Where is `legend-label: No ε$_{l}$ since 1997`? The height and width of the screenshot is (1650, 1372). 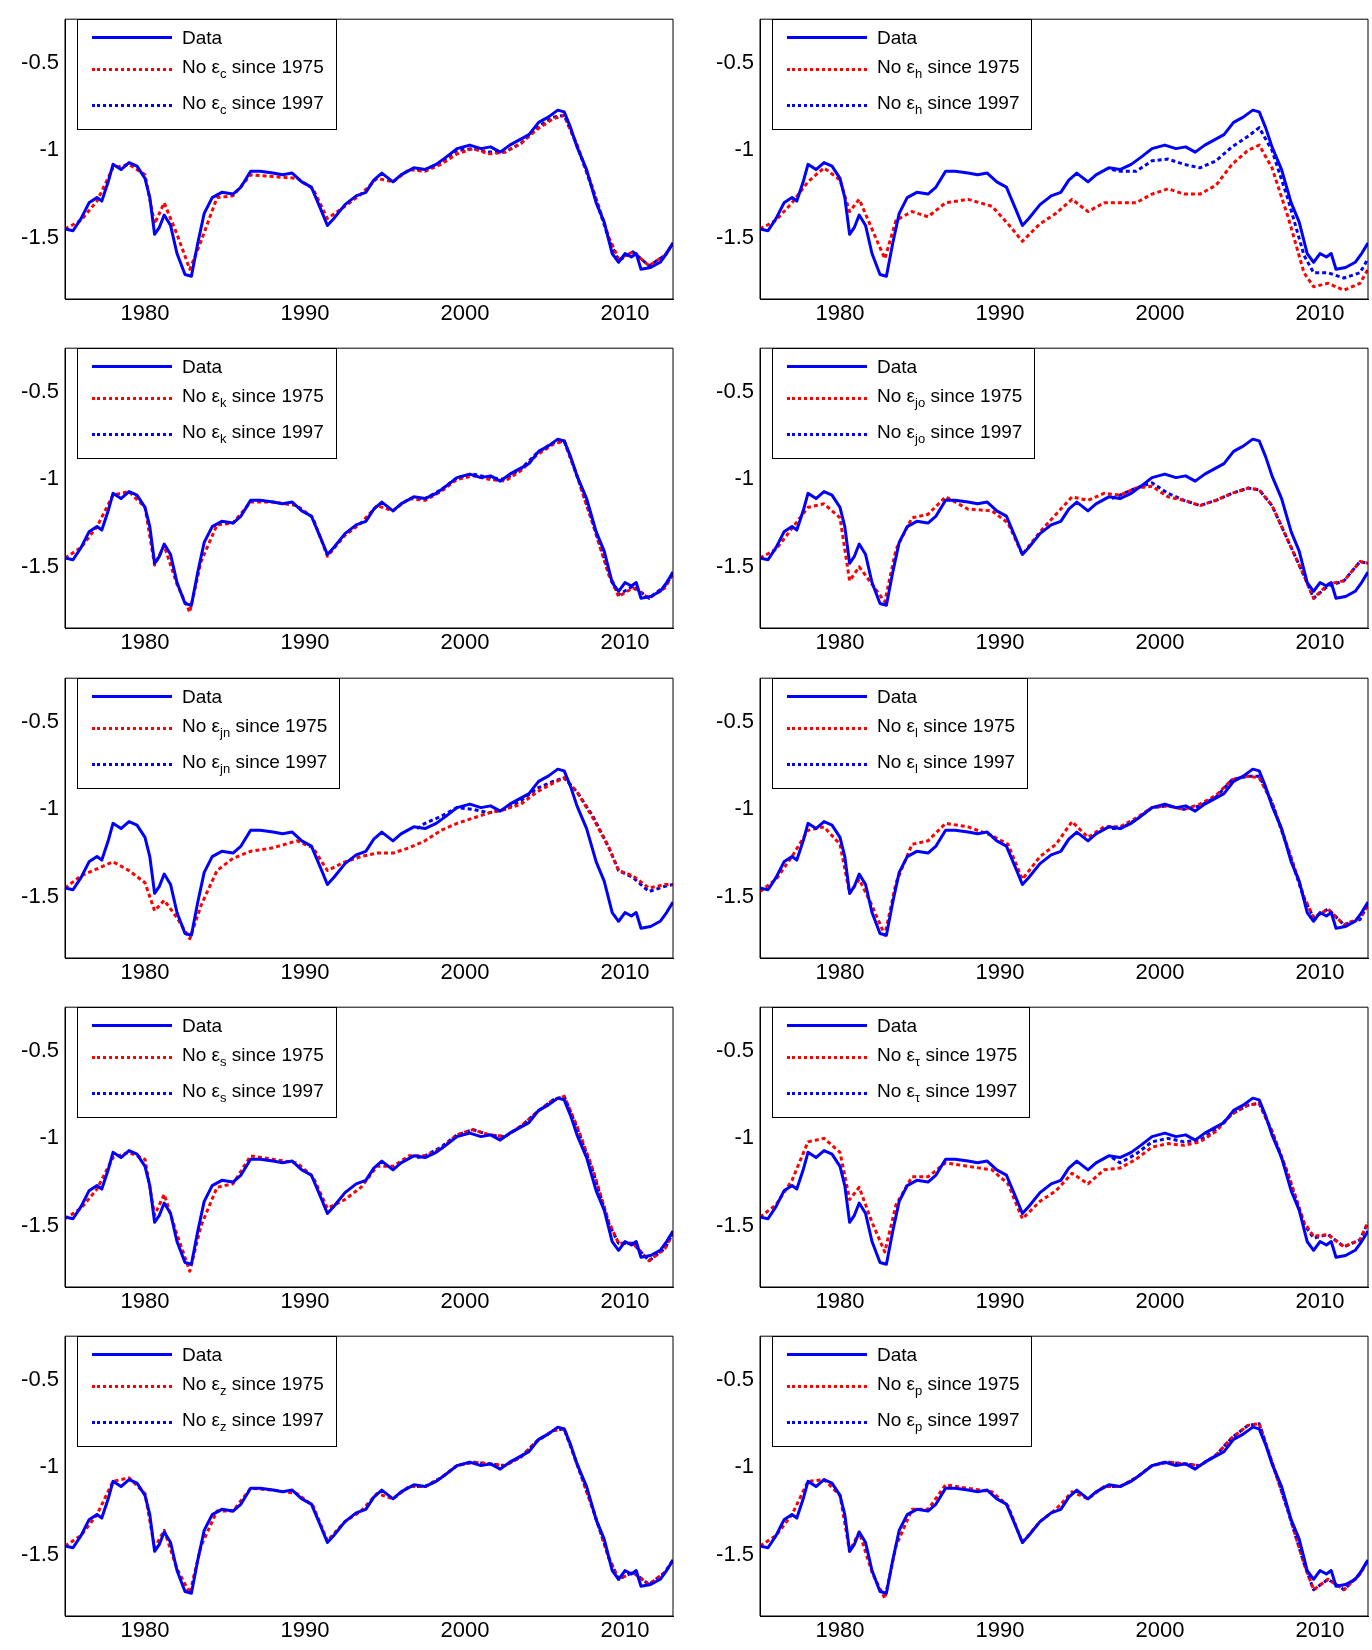
legend-label: No ε$_{l}$ since 1997 is located at coordinates (946, 763).